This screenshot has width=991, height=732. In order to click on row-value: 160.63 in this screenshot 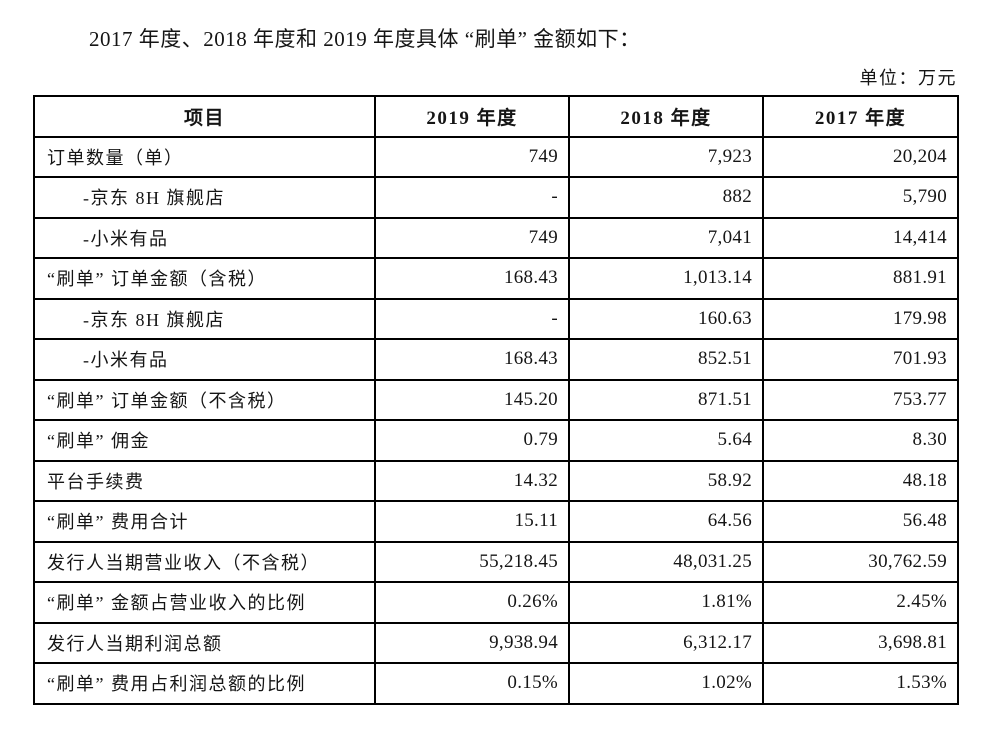, I will do `click(666, 318)`.